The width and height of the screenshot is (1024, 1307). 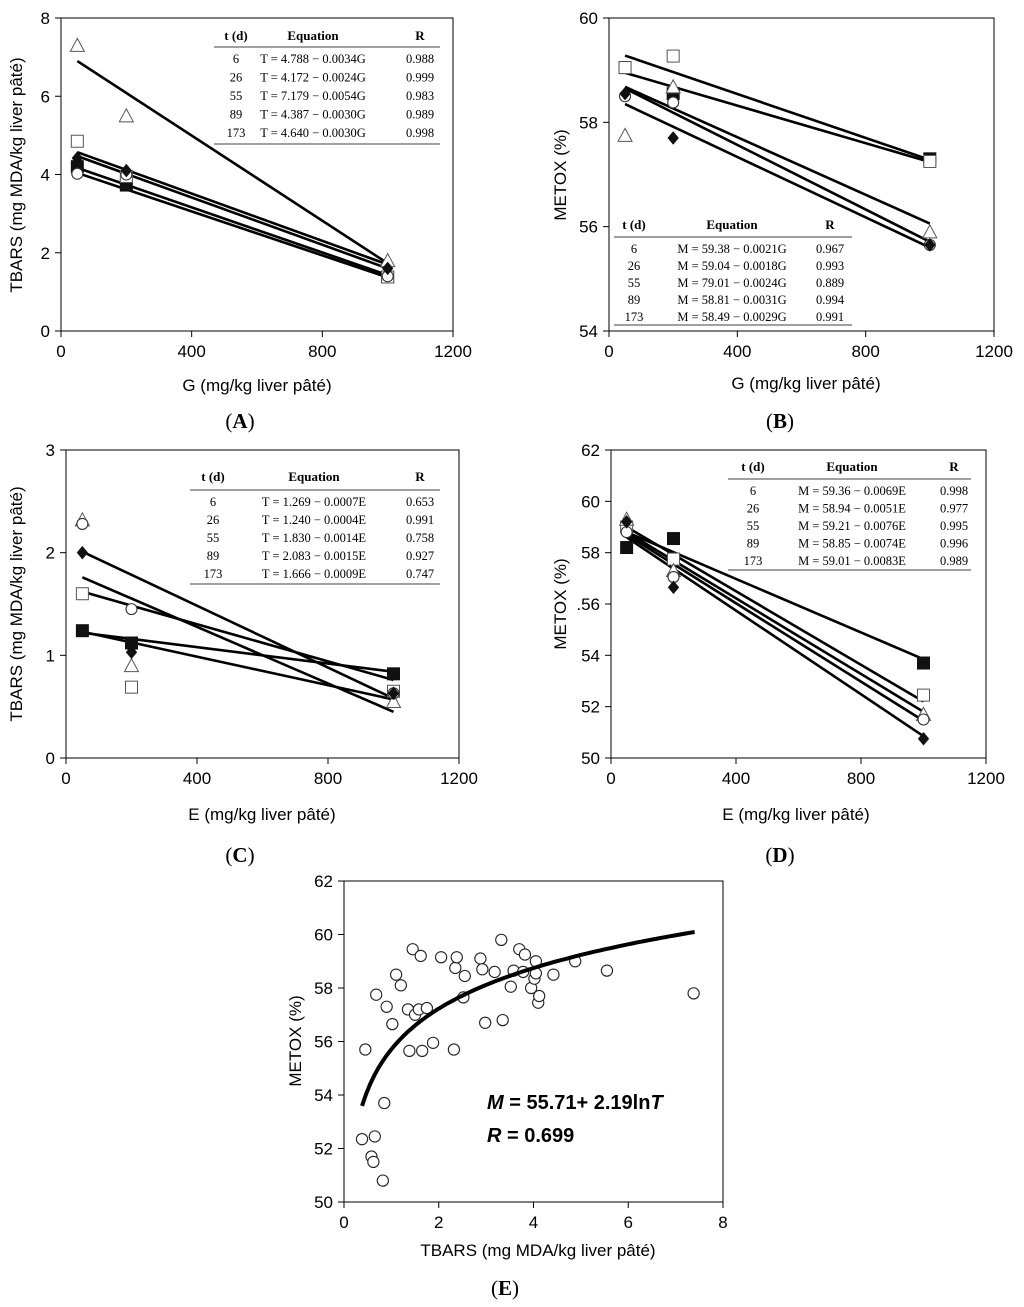 I want to click on table-cell: 0.983, so click(x=420, y=96).